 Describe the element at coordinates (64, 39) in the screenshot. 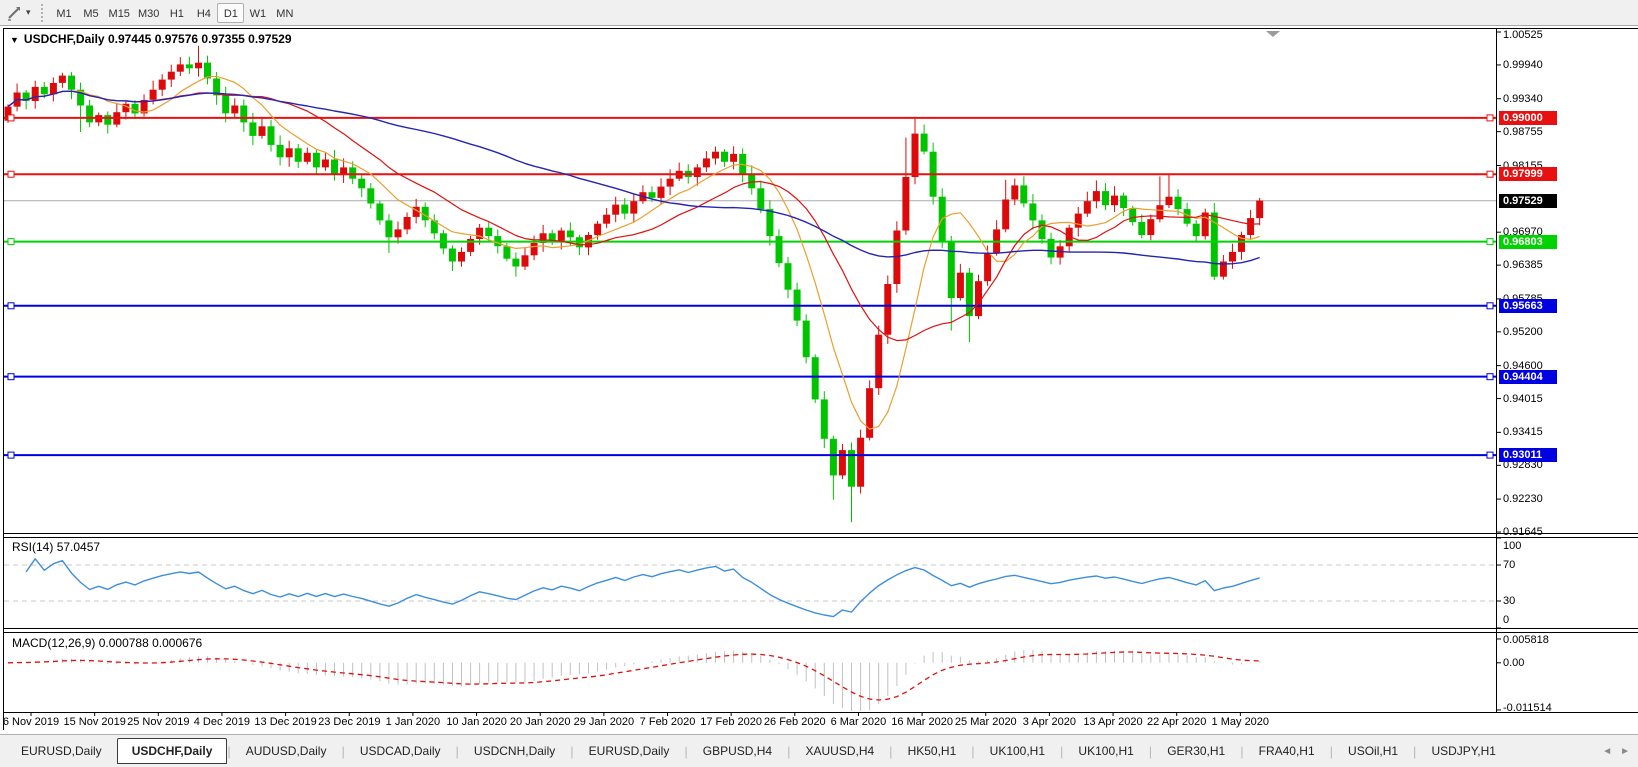

I see `chart-symbol-period: USDCHF,Daily` at that location.